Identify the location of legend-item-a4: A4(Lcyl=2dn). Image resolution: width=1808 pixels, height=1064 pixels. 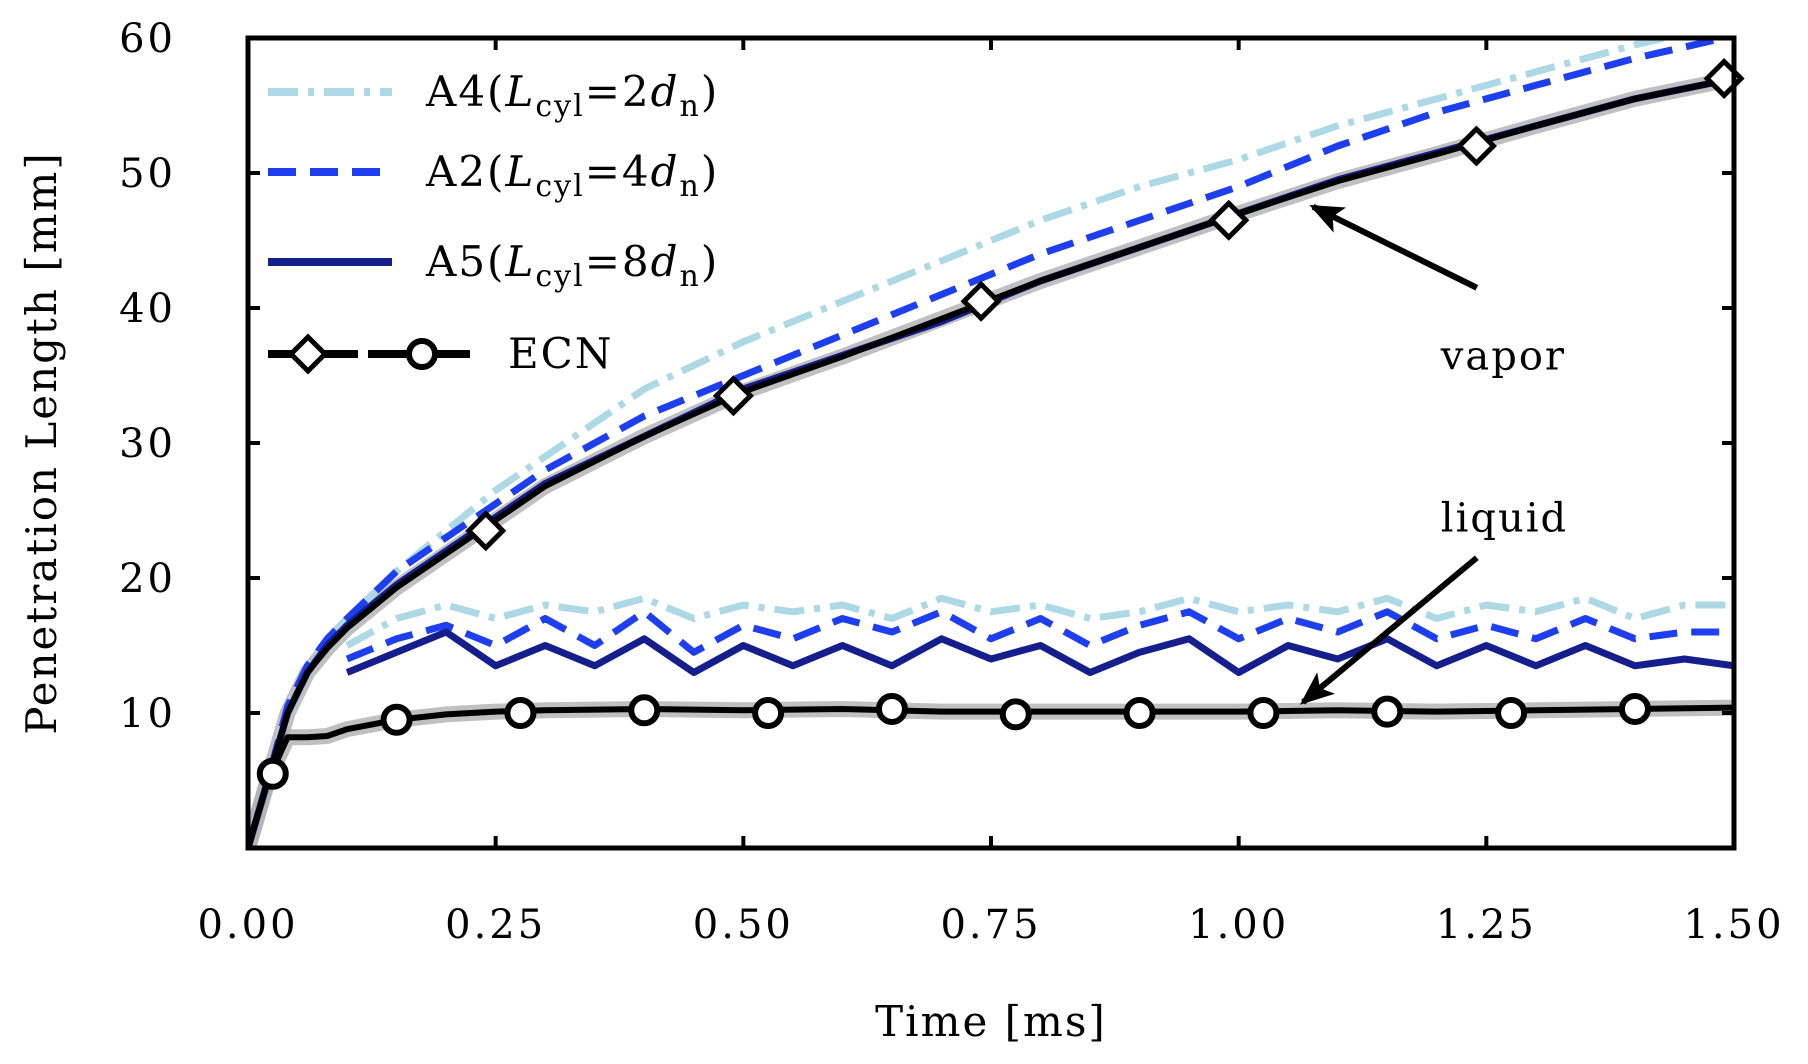
(493, 95).